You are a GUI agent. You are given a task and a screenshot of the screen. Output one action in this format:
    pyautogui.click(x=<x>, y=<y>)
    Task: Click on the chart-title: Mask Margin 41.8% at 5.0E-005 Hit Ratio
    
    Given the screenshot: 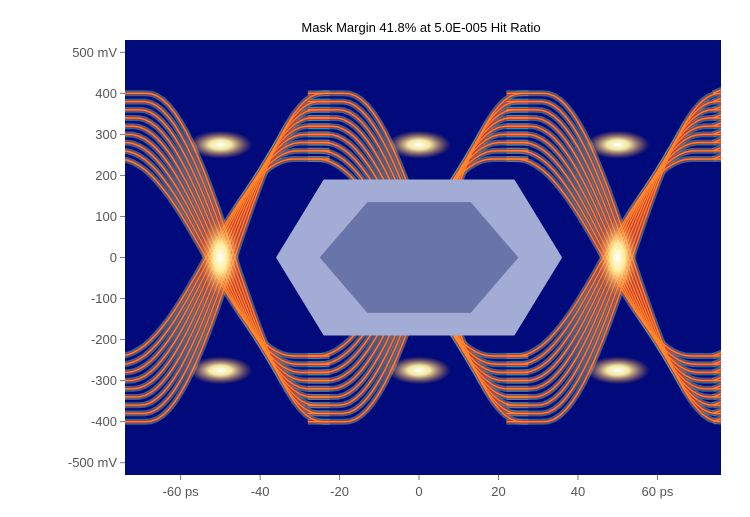 What is the action you would take?
    pyautogui.click(x=420, y=27)
    